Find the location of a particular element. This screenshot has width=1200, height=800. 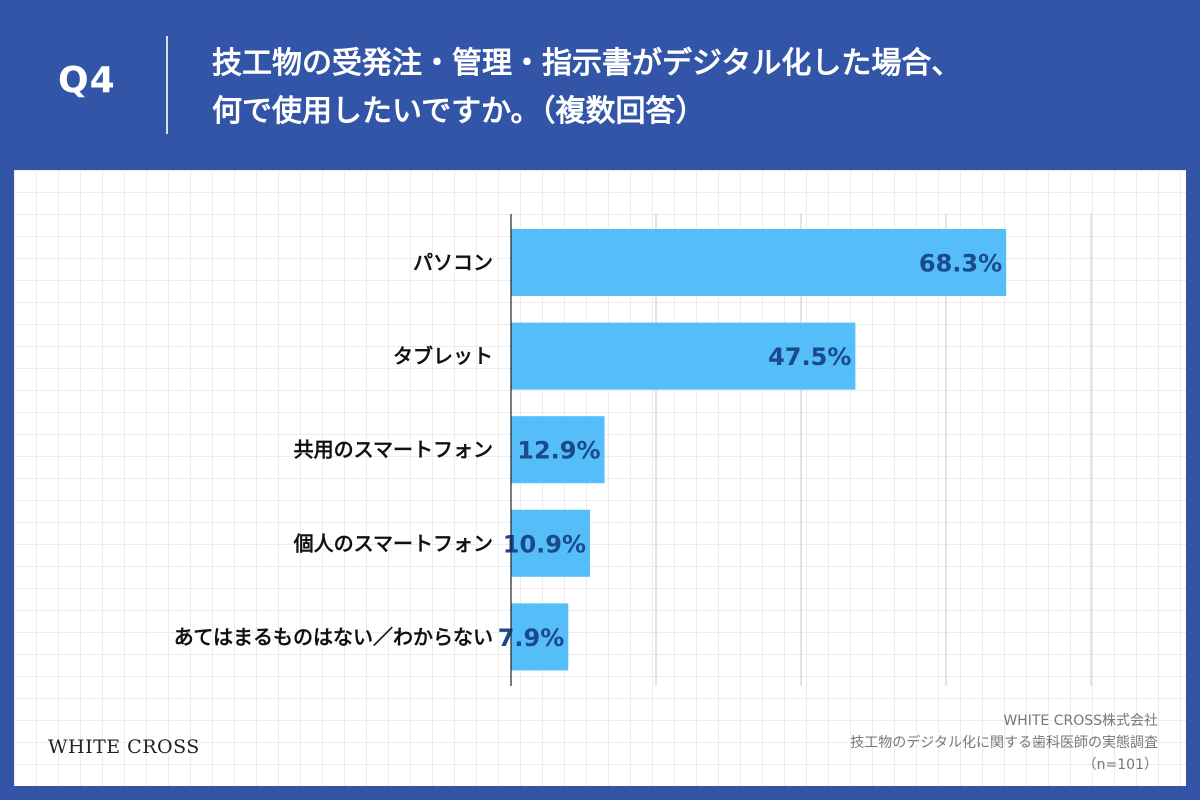

question-line-2: 何で使用したいですか。（複数回答） is located at coordinates (459, 111).